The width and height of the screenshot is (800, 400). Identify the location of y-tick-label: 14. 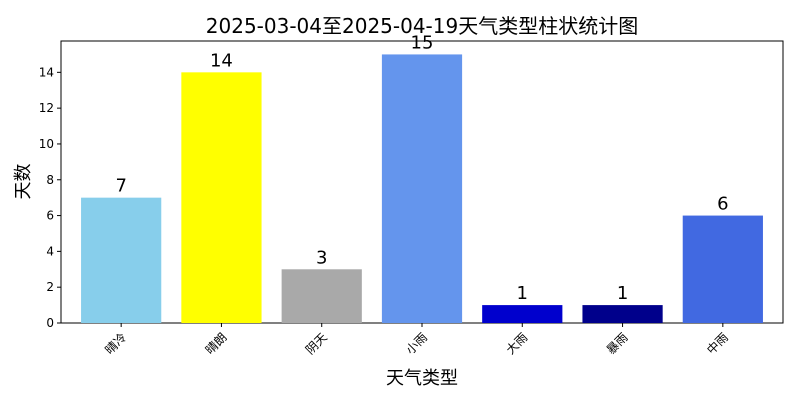
(46, 72).